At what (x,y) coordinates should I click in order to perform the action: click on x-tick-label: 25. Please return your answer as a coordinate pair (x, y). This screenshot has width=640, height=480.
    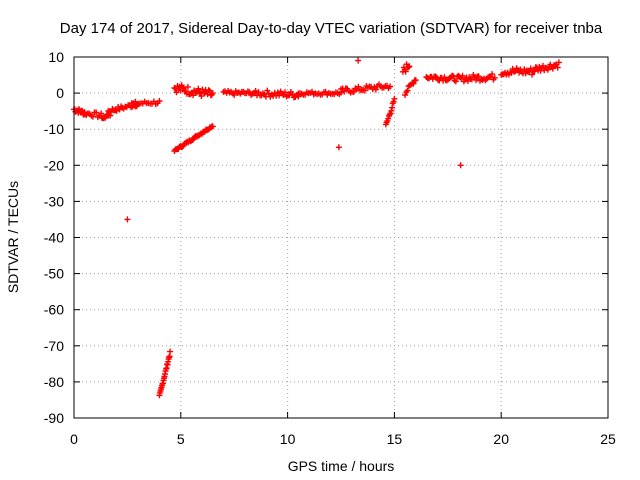
    Looking at the image, I should click on (608, 439).